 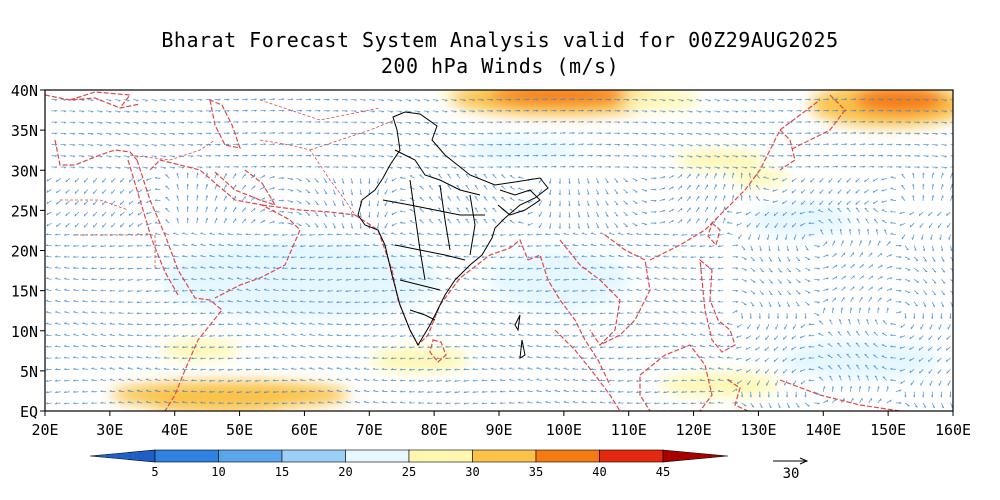 What do you see at coordinates (472, 472) in the screenshot?
I see `colorbar-label: 30` at bounding box center [472, 472].